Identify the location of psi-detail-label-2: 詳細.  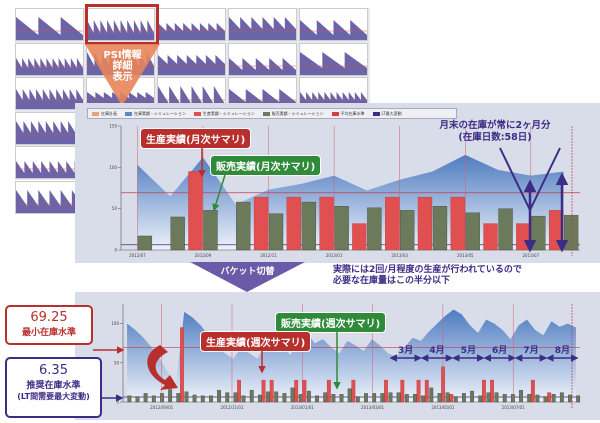
(122, 66).